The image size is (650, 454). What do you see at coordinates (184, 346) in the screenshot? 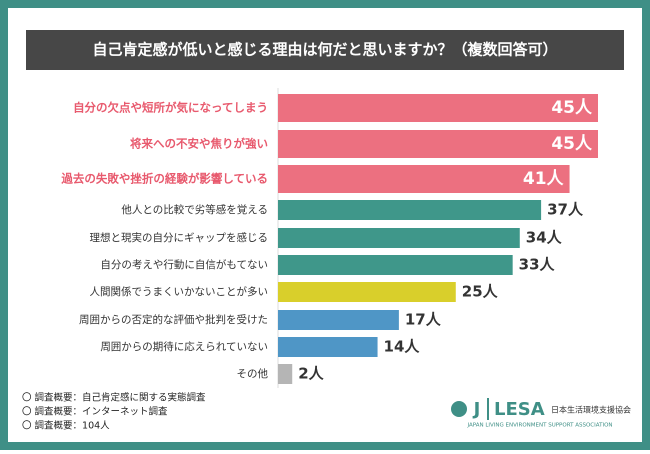
I see `category-label: 周囲からの期待に応えられていない` at bounding box center [184, 346].